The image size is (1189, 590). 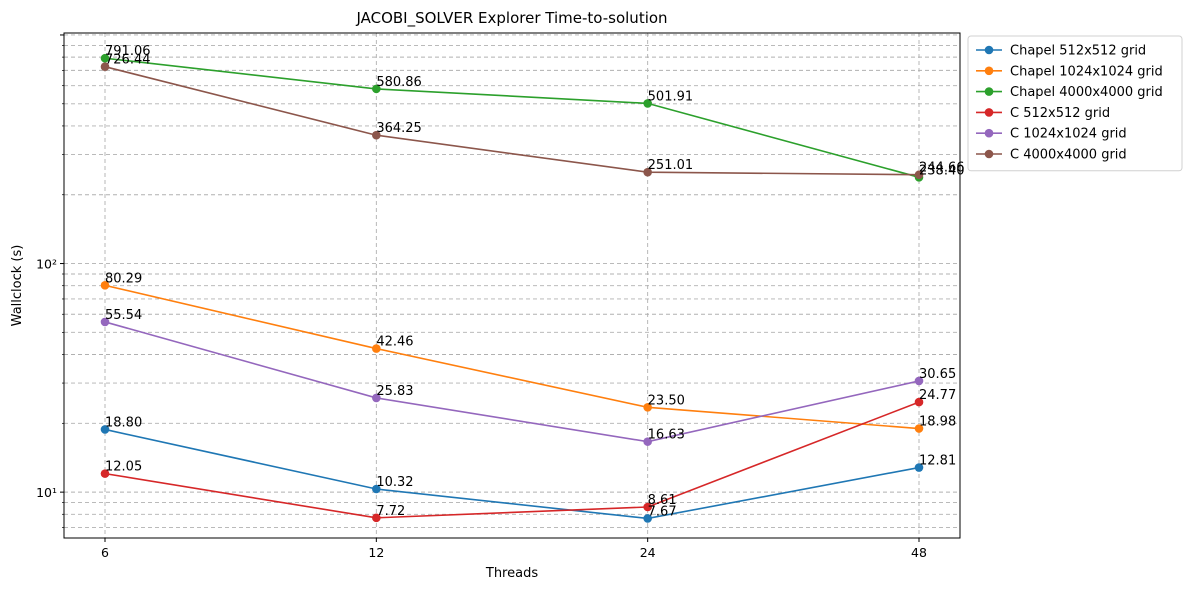 I want to click on data-label-chapel-512x512-grid: 7.67, so click(x=662, y=511).